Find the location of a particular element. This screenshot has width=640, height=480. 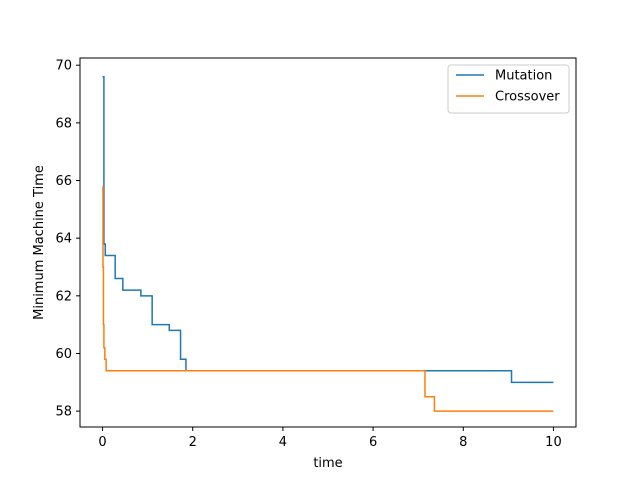

x-tick-label: 10 is located at coordinates (553, 442).